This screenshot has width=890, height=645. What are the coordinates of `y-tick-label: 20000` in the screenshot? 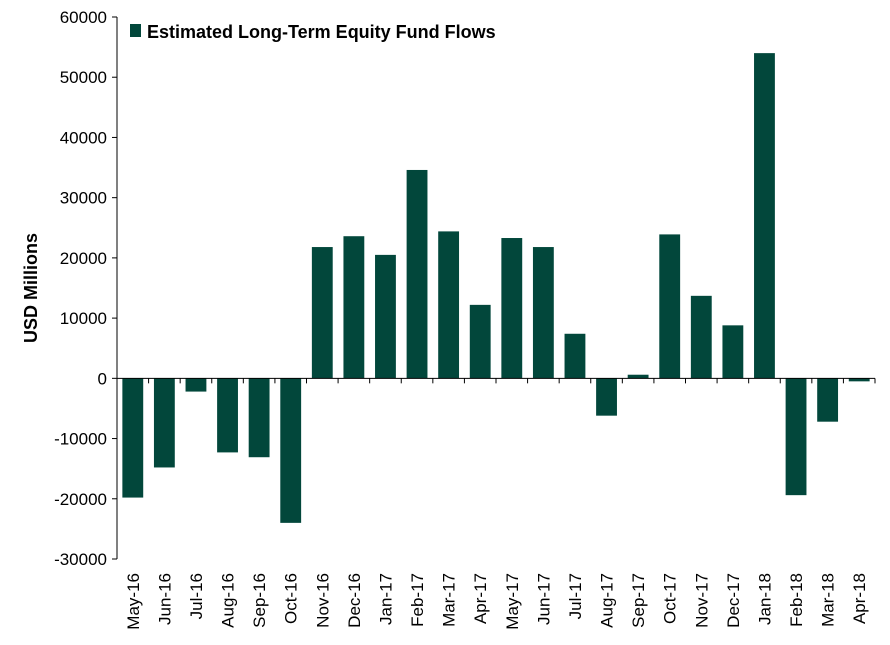 It's located at (83, 258).